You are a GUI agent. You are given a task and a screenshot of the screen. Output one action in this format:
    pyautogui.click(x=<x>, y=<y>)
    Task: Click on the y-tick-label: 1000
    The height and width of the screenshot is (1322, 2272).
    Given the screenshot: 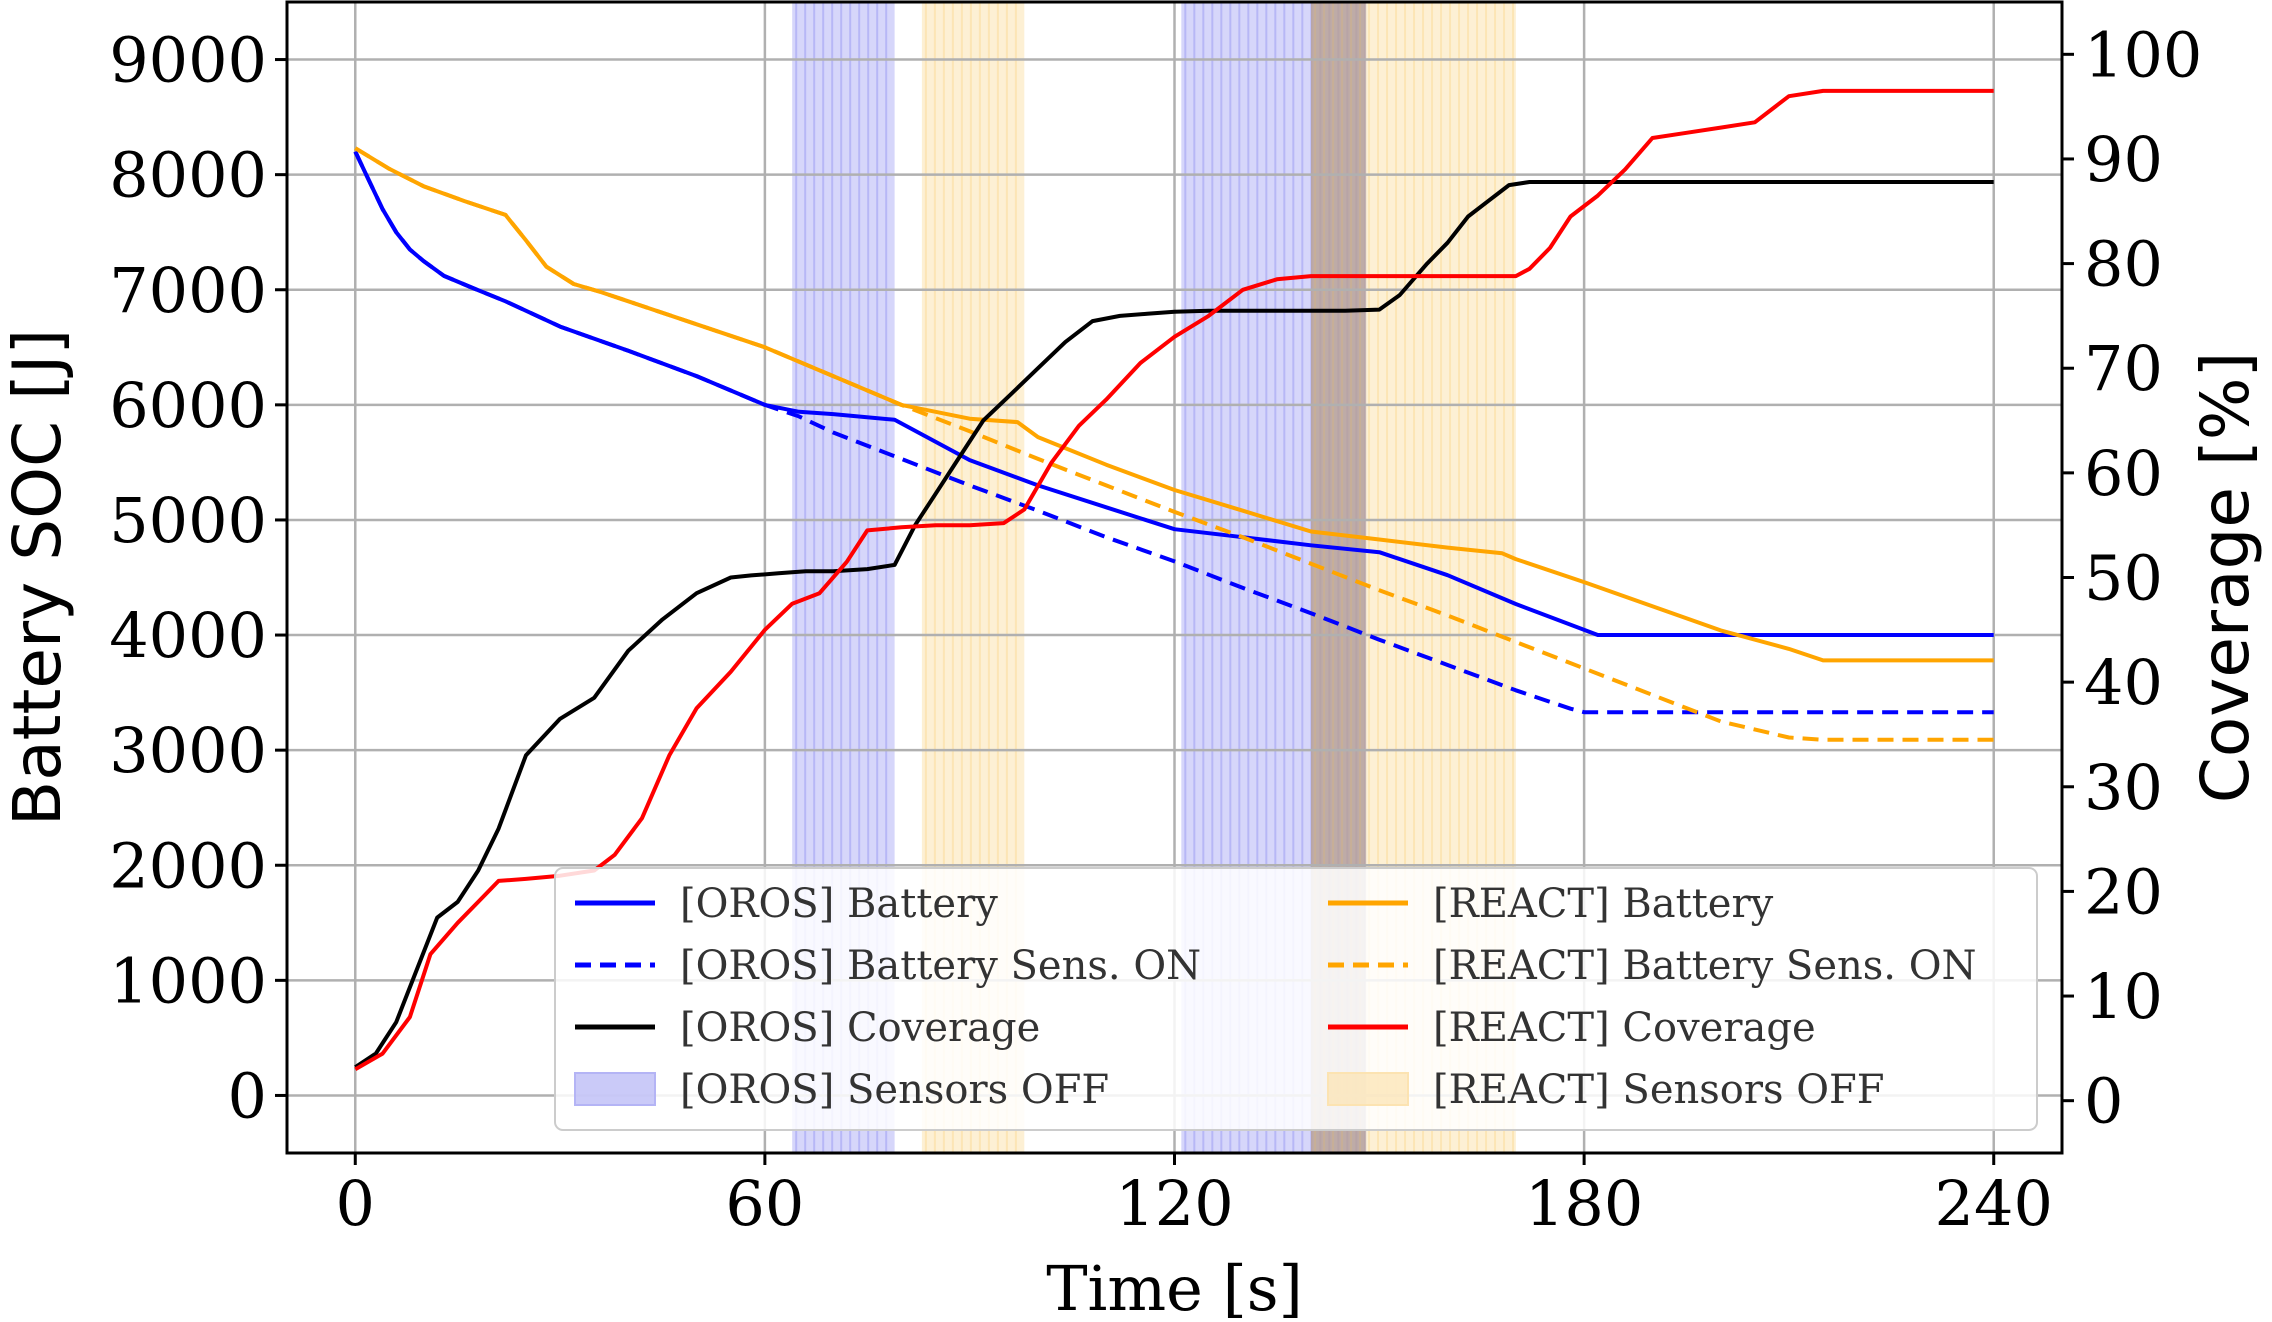 What is the action you would take?
    pyautogui.click(x=188, y=980)
    